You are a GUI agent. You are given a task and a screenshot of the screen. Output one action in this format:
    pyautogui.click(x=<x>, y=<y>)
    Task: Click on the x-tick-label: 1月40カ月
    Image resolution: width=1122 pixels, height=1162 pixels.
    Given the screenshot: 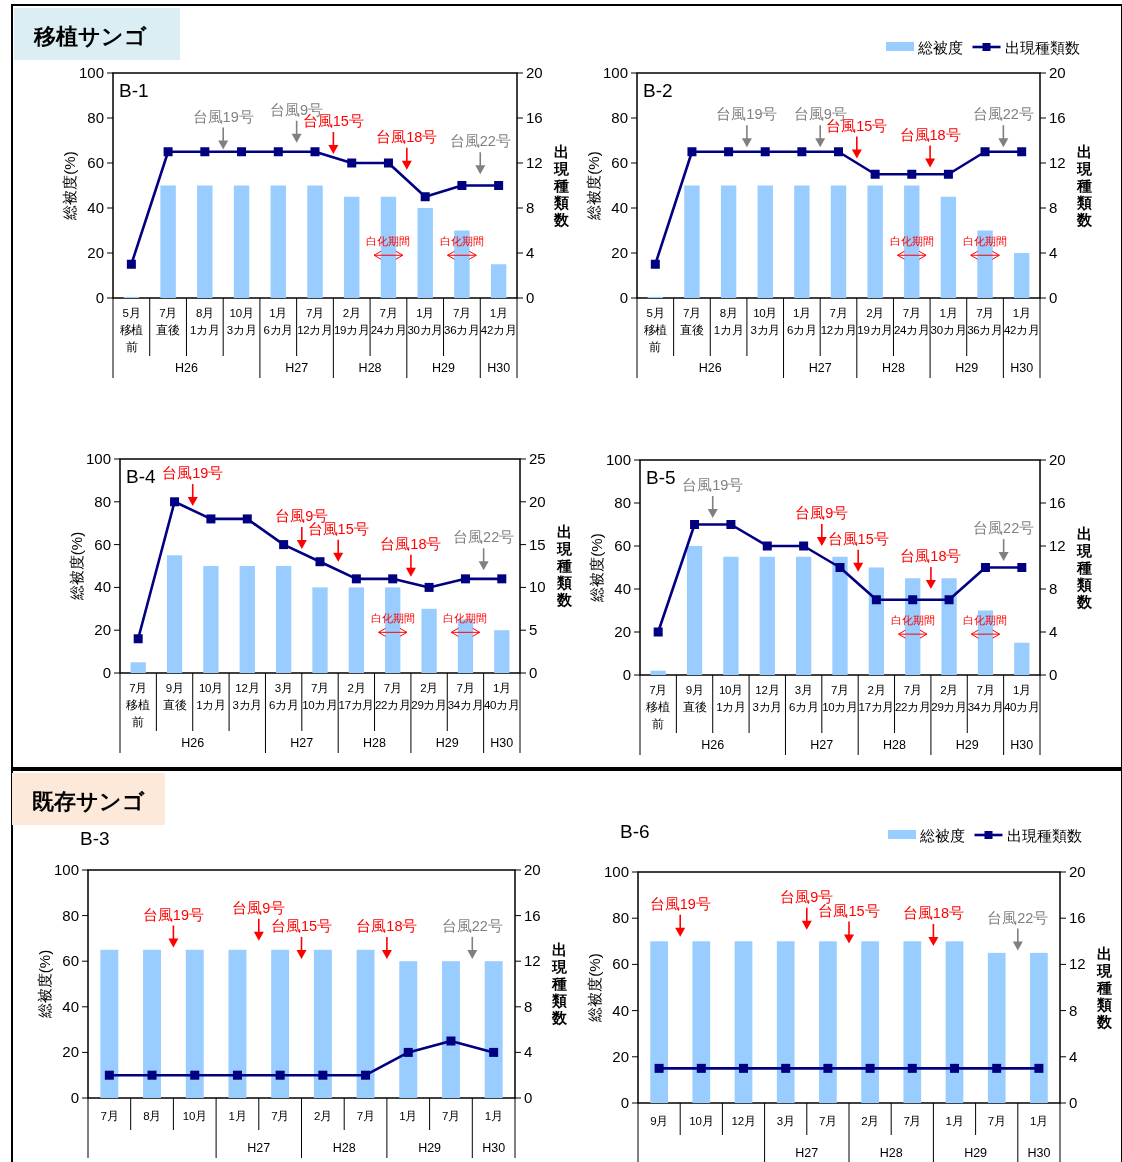 What is the action you would take?
    pyautogui.click(x=502, y=696)
    